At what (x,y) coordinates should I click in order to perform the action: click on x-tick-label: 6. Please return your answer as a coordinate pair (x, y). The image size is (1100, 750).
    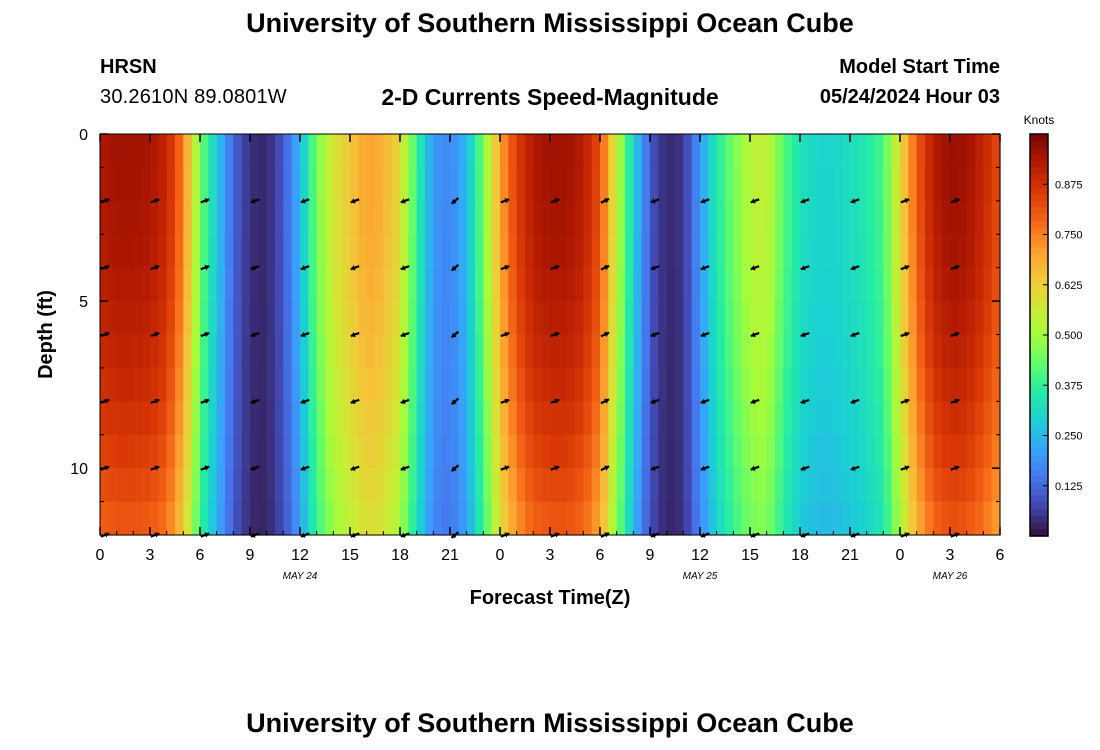
    Looking at the image, I should click on (200, 555).